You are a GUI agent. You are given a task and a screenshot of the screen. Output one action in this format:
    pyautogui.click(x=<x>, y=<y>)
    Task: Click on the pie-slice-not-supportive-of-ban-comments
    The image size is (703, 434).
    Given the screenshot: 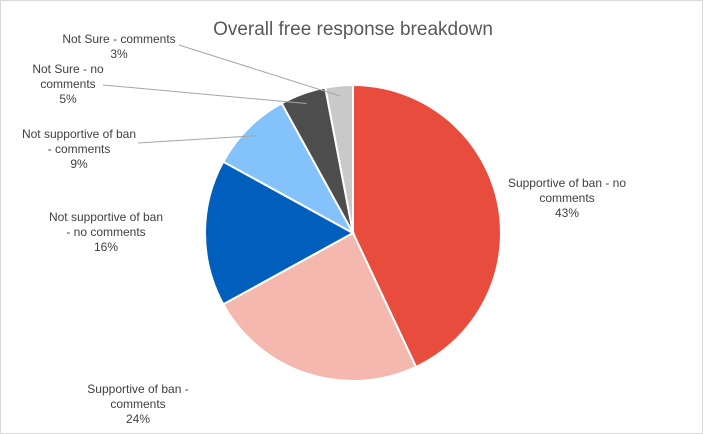 What is the action you would take?
    pyautogui.click(x=288, y=168)
    